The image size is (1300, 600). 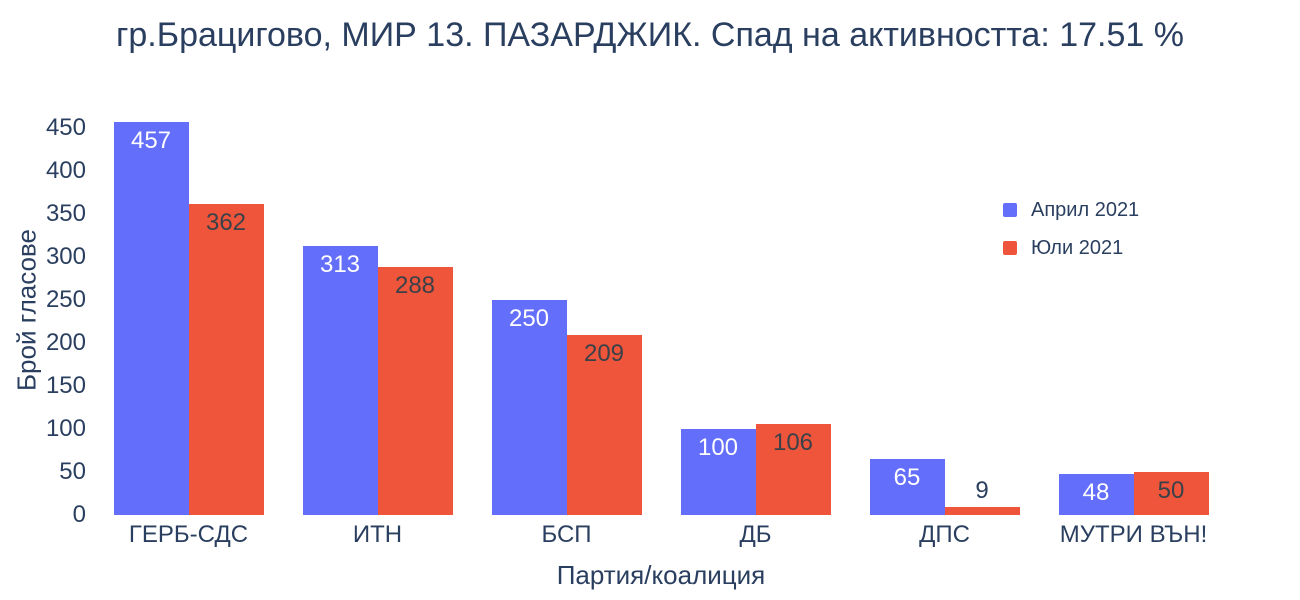 I want to click on bar-series-1: 65, so click(x=907, y=487).